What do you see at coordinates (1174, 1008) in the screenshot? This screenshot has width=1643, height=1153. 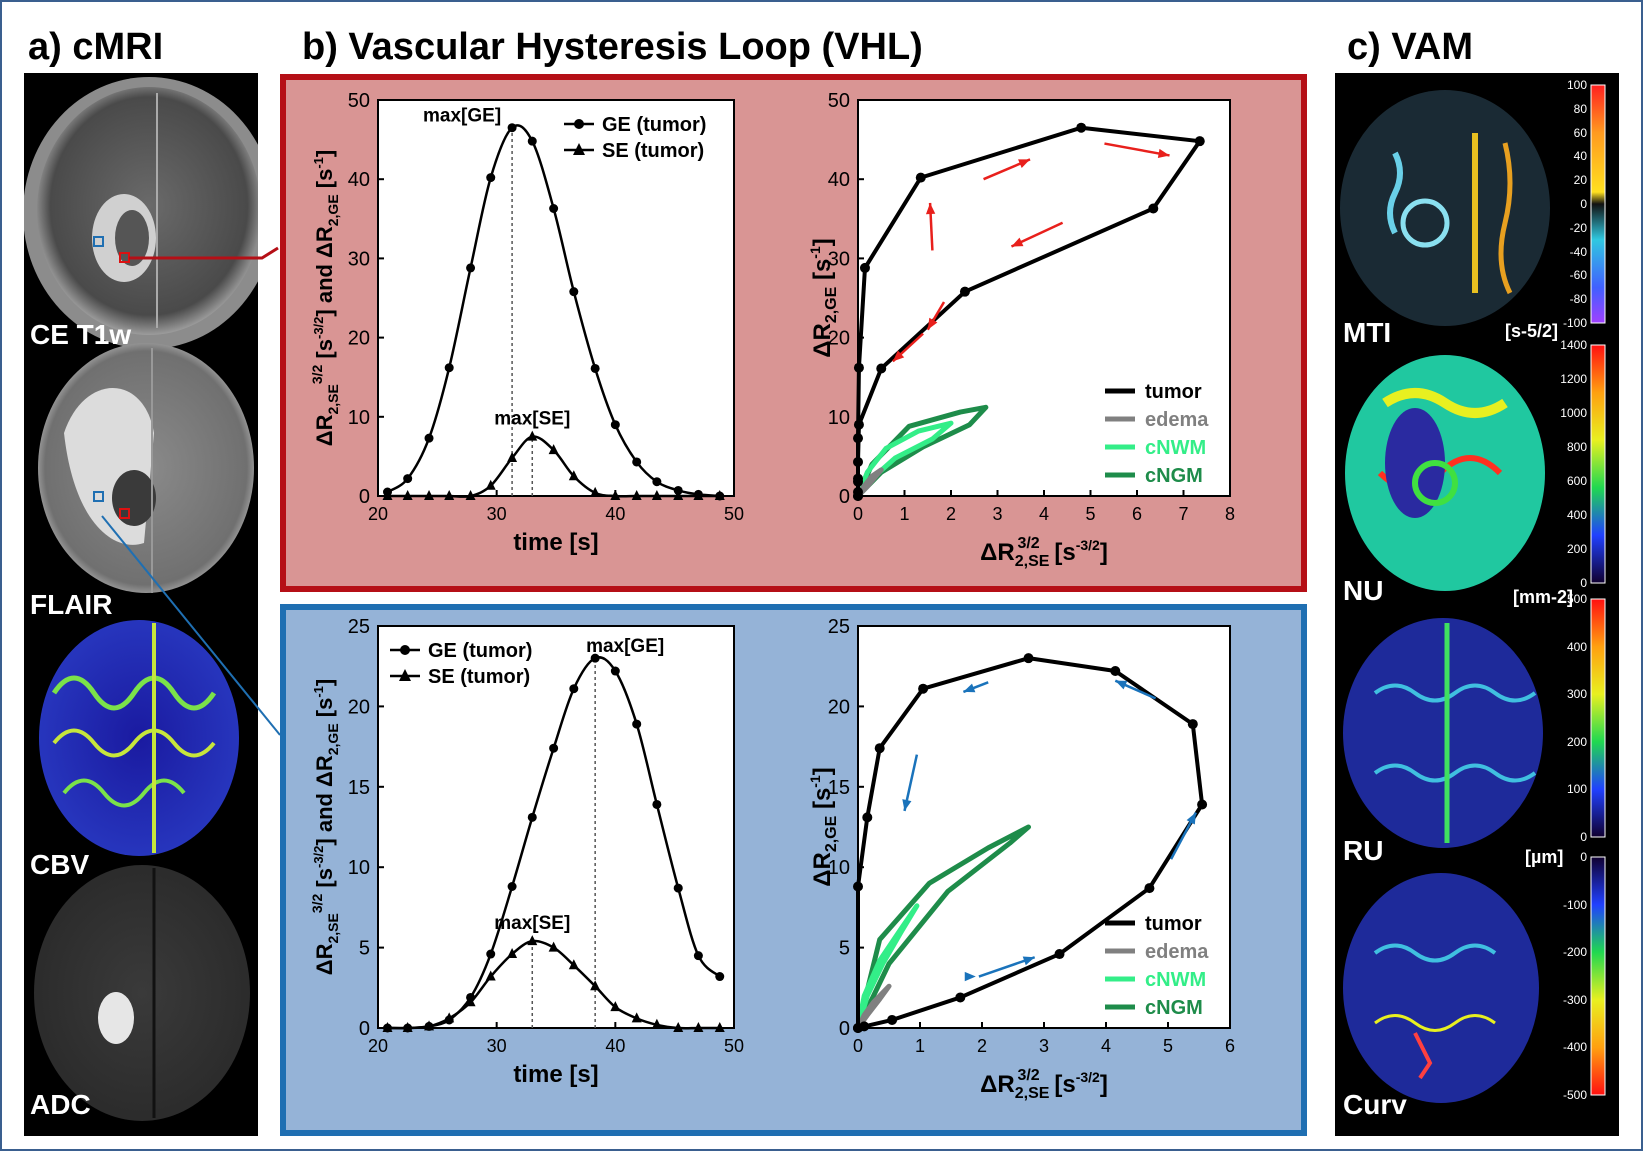 I see `legend-label: cNGM` at bounding box center [1174, 1008].